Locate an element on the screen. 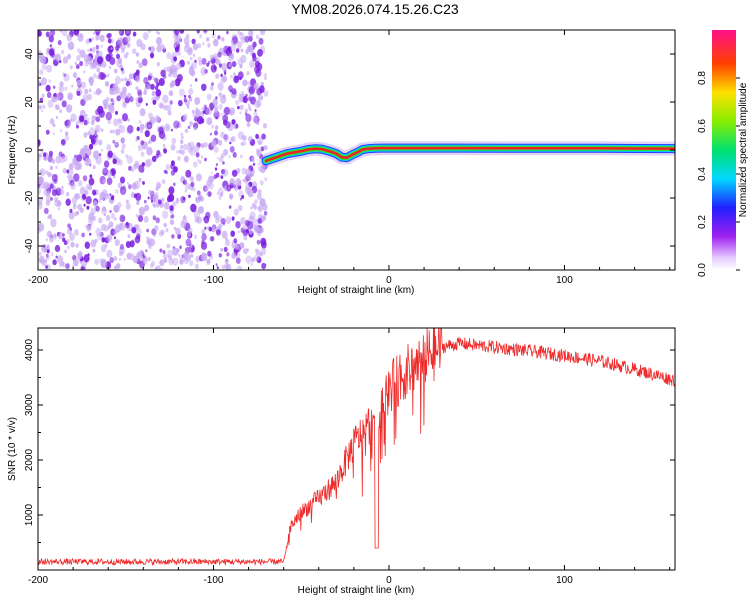  x-tick-label: 0 is located at coordinates (389, 580).